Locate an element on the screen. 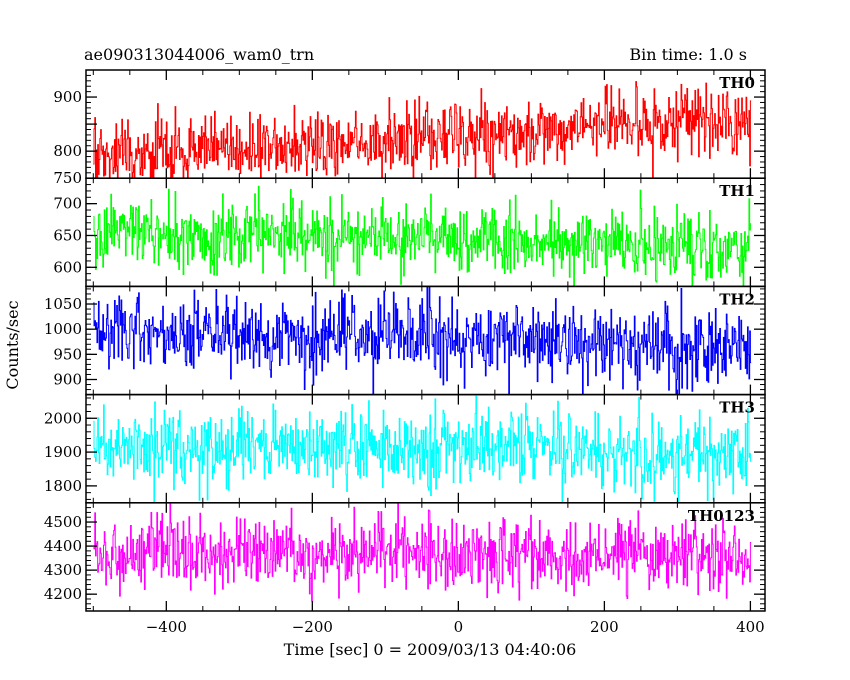 The width and height of the screenshot is (850, 680). y-tick-label: 1900 is located at coordinates (63, 452).